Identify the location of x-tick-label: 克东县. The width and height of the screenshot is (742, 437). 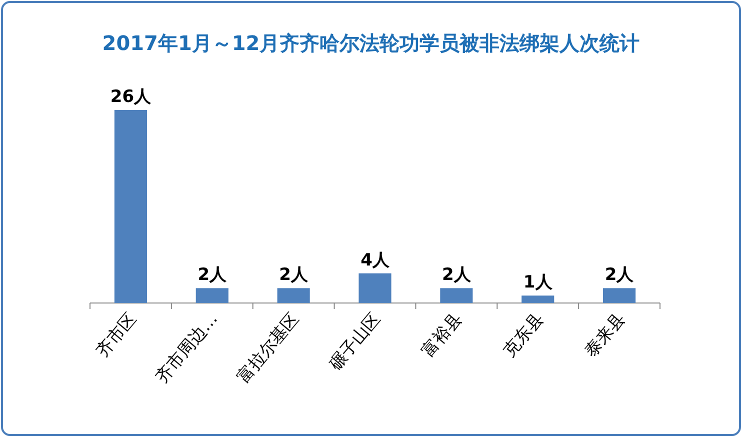
(524, 335).